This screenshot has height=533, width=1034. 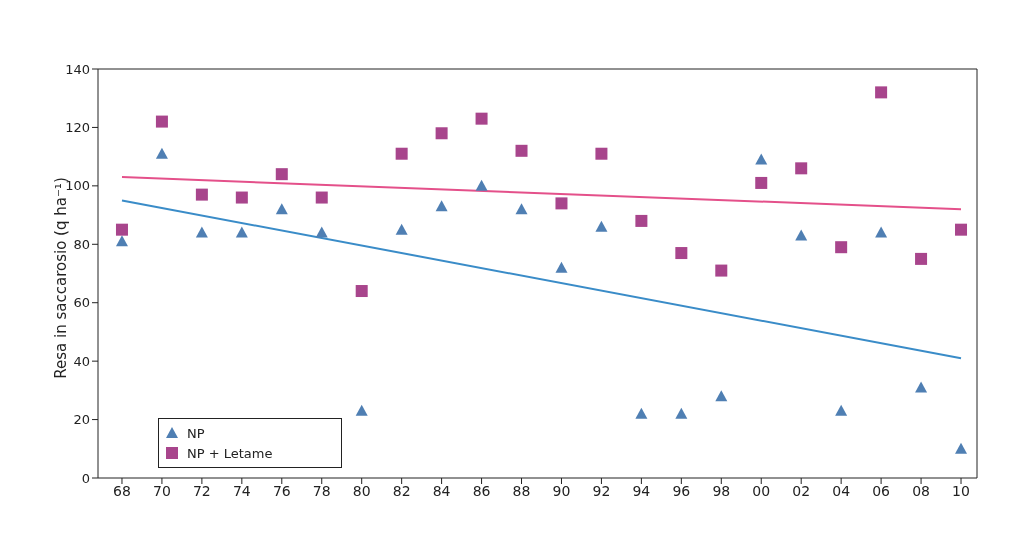 What do you see at coordinates (85, 478) in the screenshot?
I see `y-tick-label: 0` at bounding box center [85, 478].